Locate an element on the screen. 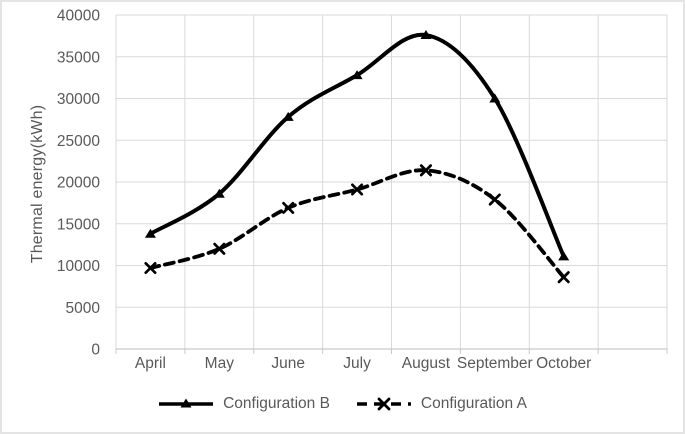  legend-label-configuration-a: Configuration A is located at coordinates (473, 403).